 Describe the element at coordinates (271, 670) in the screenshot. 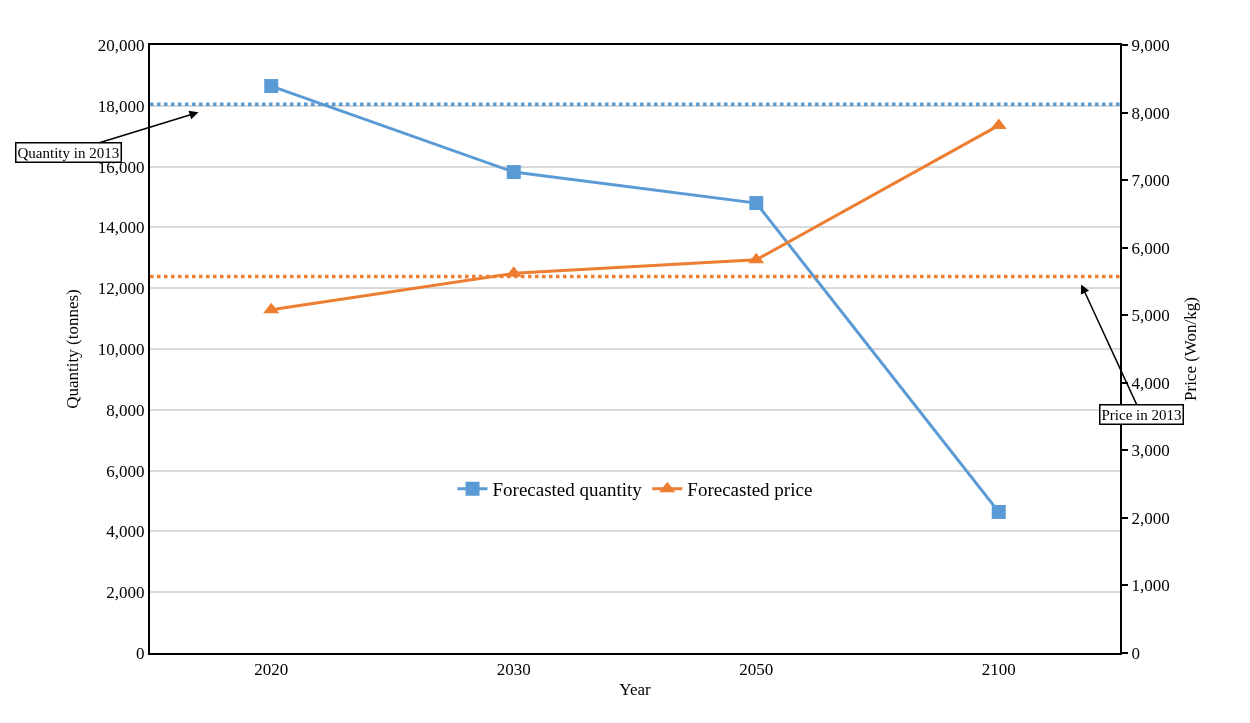

I see `x-tick-label: 2020` at that location.